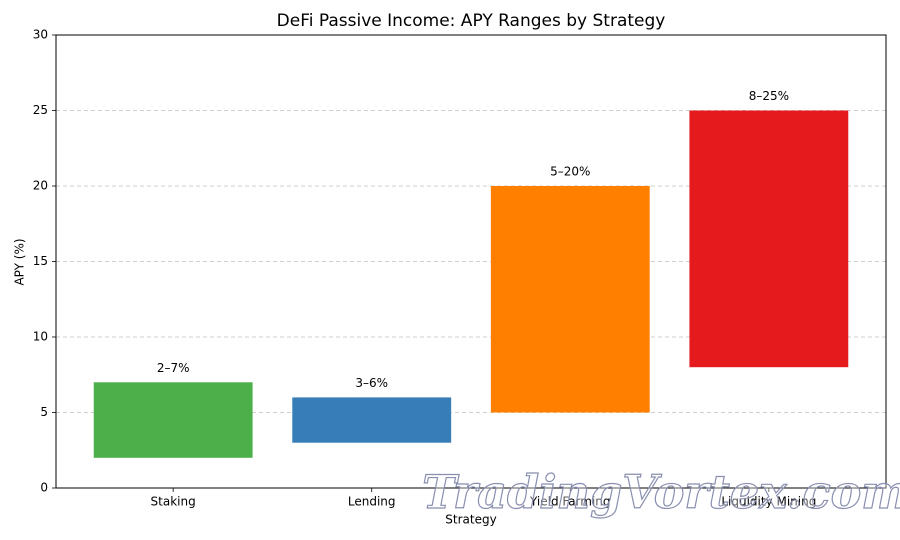  What do you see at coordinates (371, 383) in the screenshot?
I see `value-label: 3–6%` at bounding box center [371, 383].